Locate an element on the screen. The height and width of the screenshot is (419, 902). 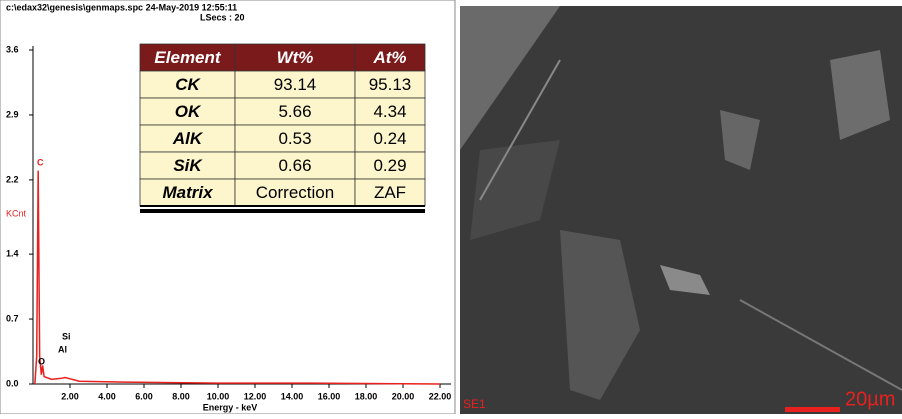
header-text: At% is located at coordinates (389, 57).